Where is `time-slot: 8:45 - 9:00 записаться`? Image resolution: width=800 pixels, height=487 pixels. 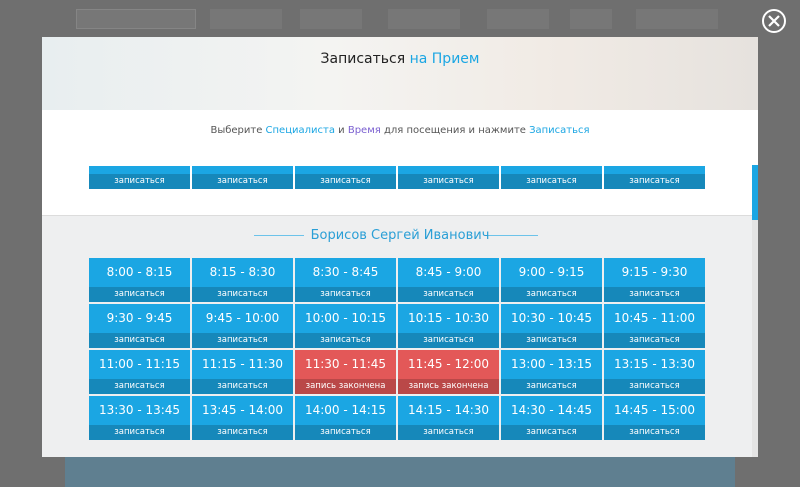 time-slot: 8:45 - 9:00 записаться is located at coordinates (448, 280).